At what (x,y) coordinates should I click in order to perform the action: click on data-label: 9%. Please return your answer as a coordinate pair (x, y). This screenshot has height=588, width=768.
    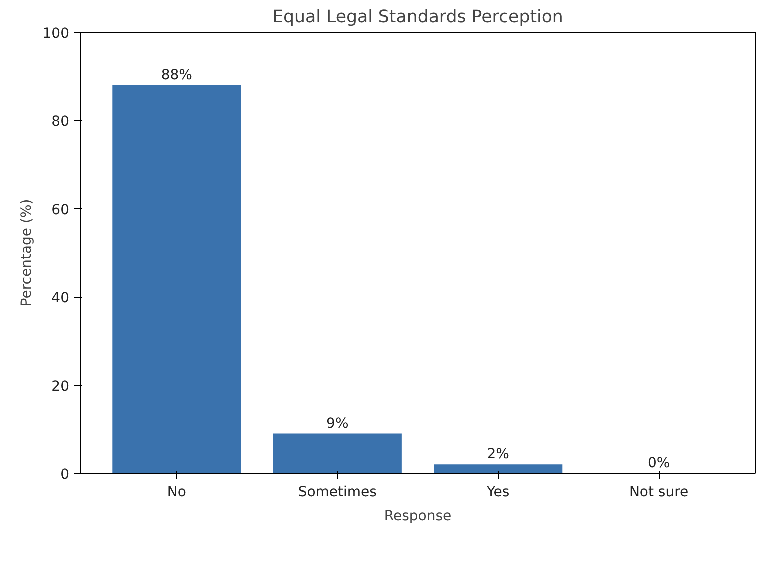
    Looking at the image, I should click on (337, 424).